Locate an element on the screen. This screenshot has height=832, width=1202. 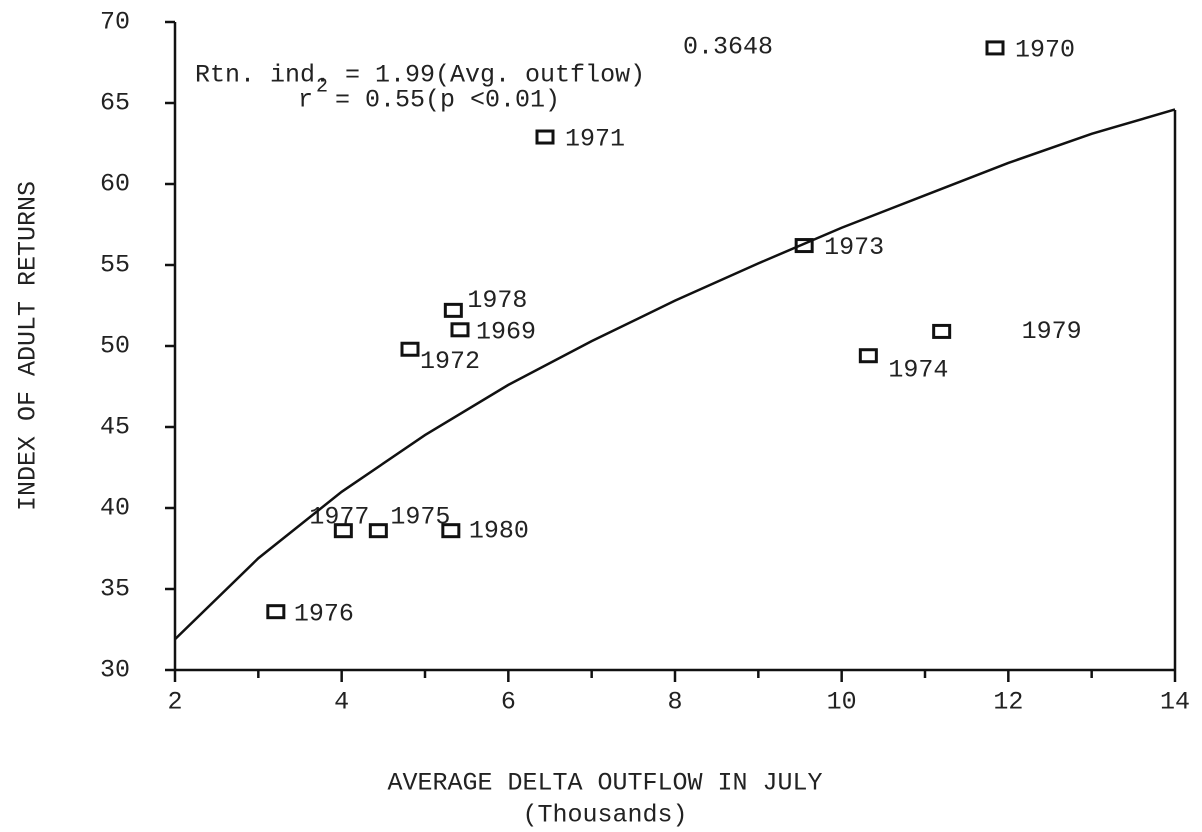
point-label: 1979 is located at coordinates (1052, 331).